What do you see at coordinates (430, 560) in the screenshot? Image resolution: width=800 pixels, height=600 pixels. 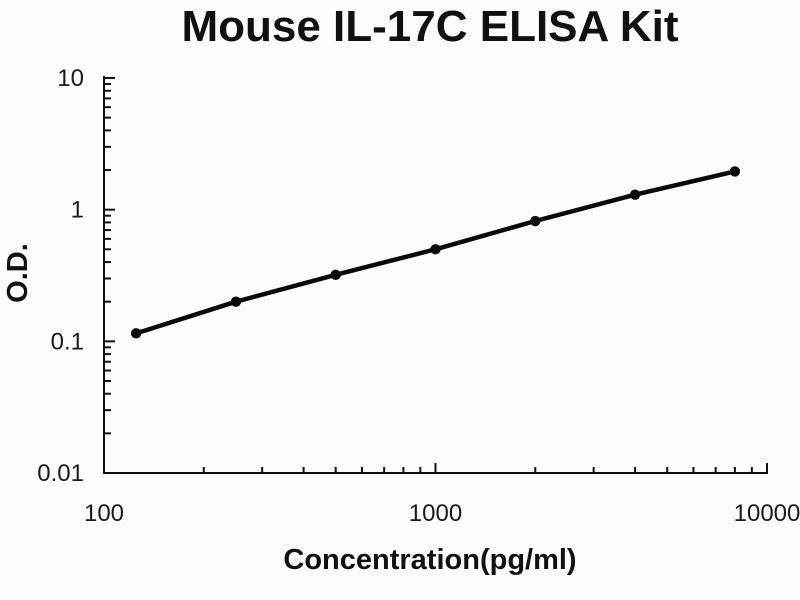 I see `x-axis-label: Concentration(pg/ml)` at bounding box center [430, 560].